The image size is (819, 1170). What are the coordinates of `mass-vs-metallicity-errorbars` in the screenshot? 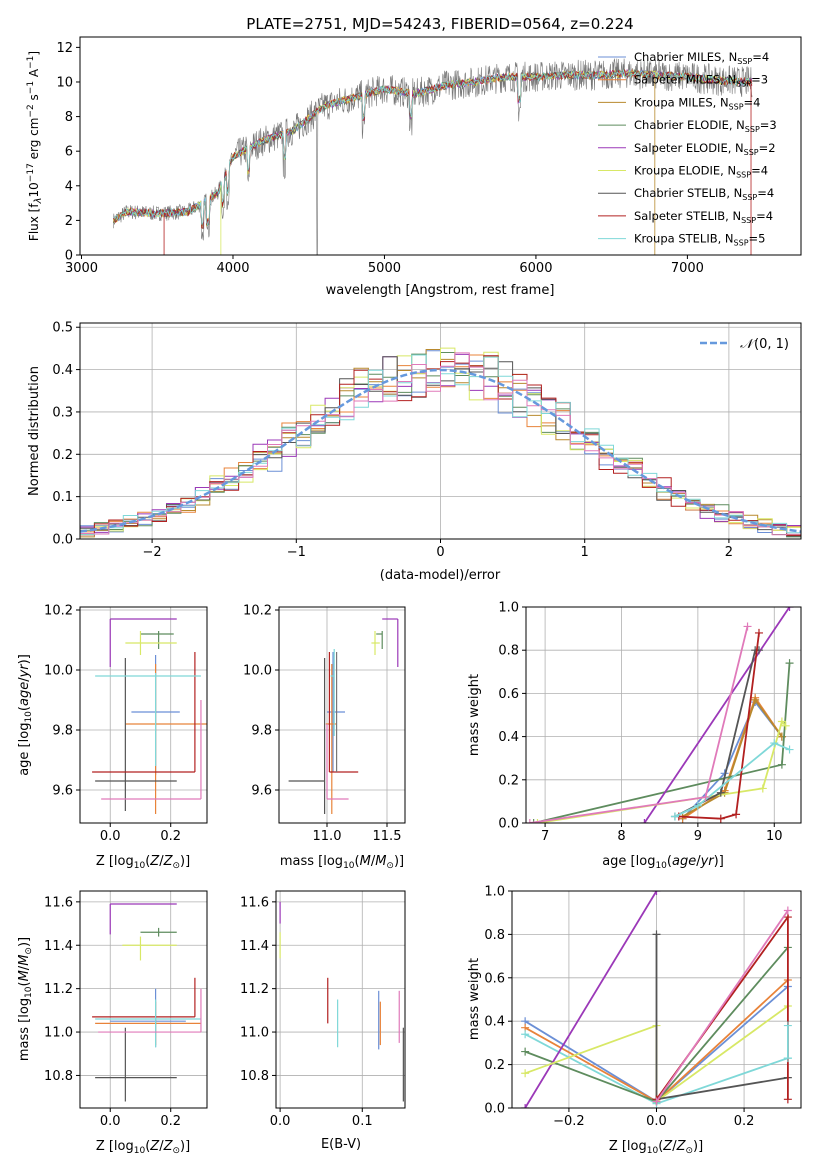 It's located at (147, 1002).